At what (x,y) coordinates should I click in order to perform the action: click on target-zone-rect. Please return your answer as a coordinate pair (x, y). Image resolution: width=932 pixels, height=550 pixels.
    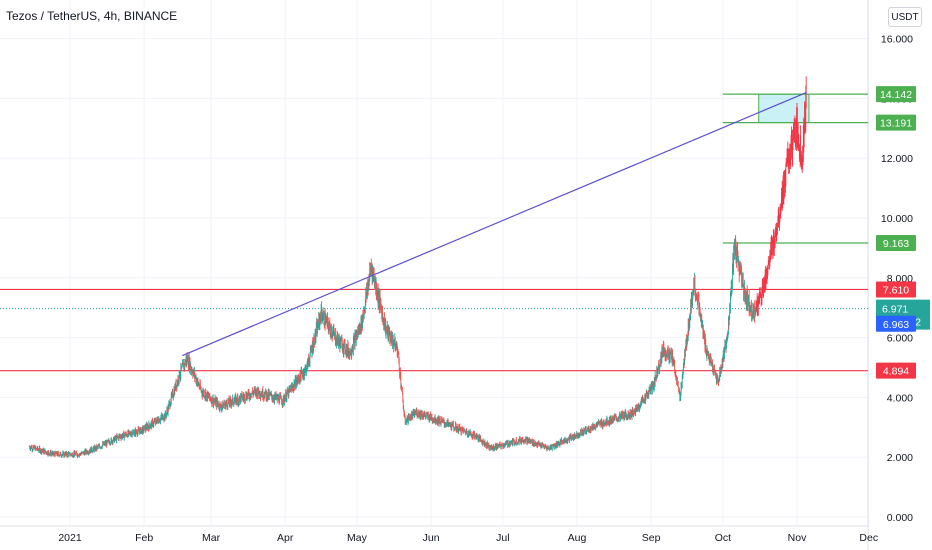
    Looking at the image, I should click on (784, 108).